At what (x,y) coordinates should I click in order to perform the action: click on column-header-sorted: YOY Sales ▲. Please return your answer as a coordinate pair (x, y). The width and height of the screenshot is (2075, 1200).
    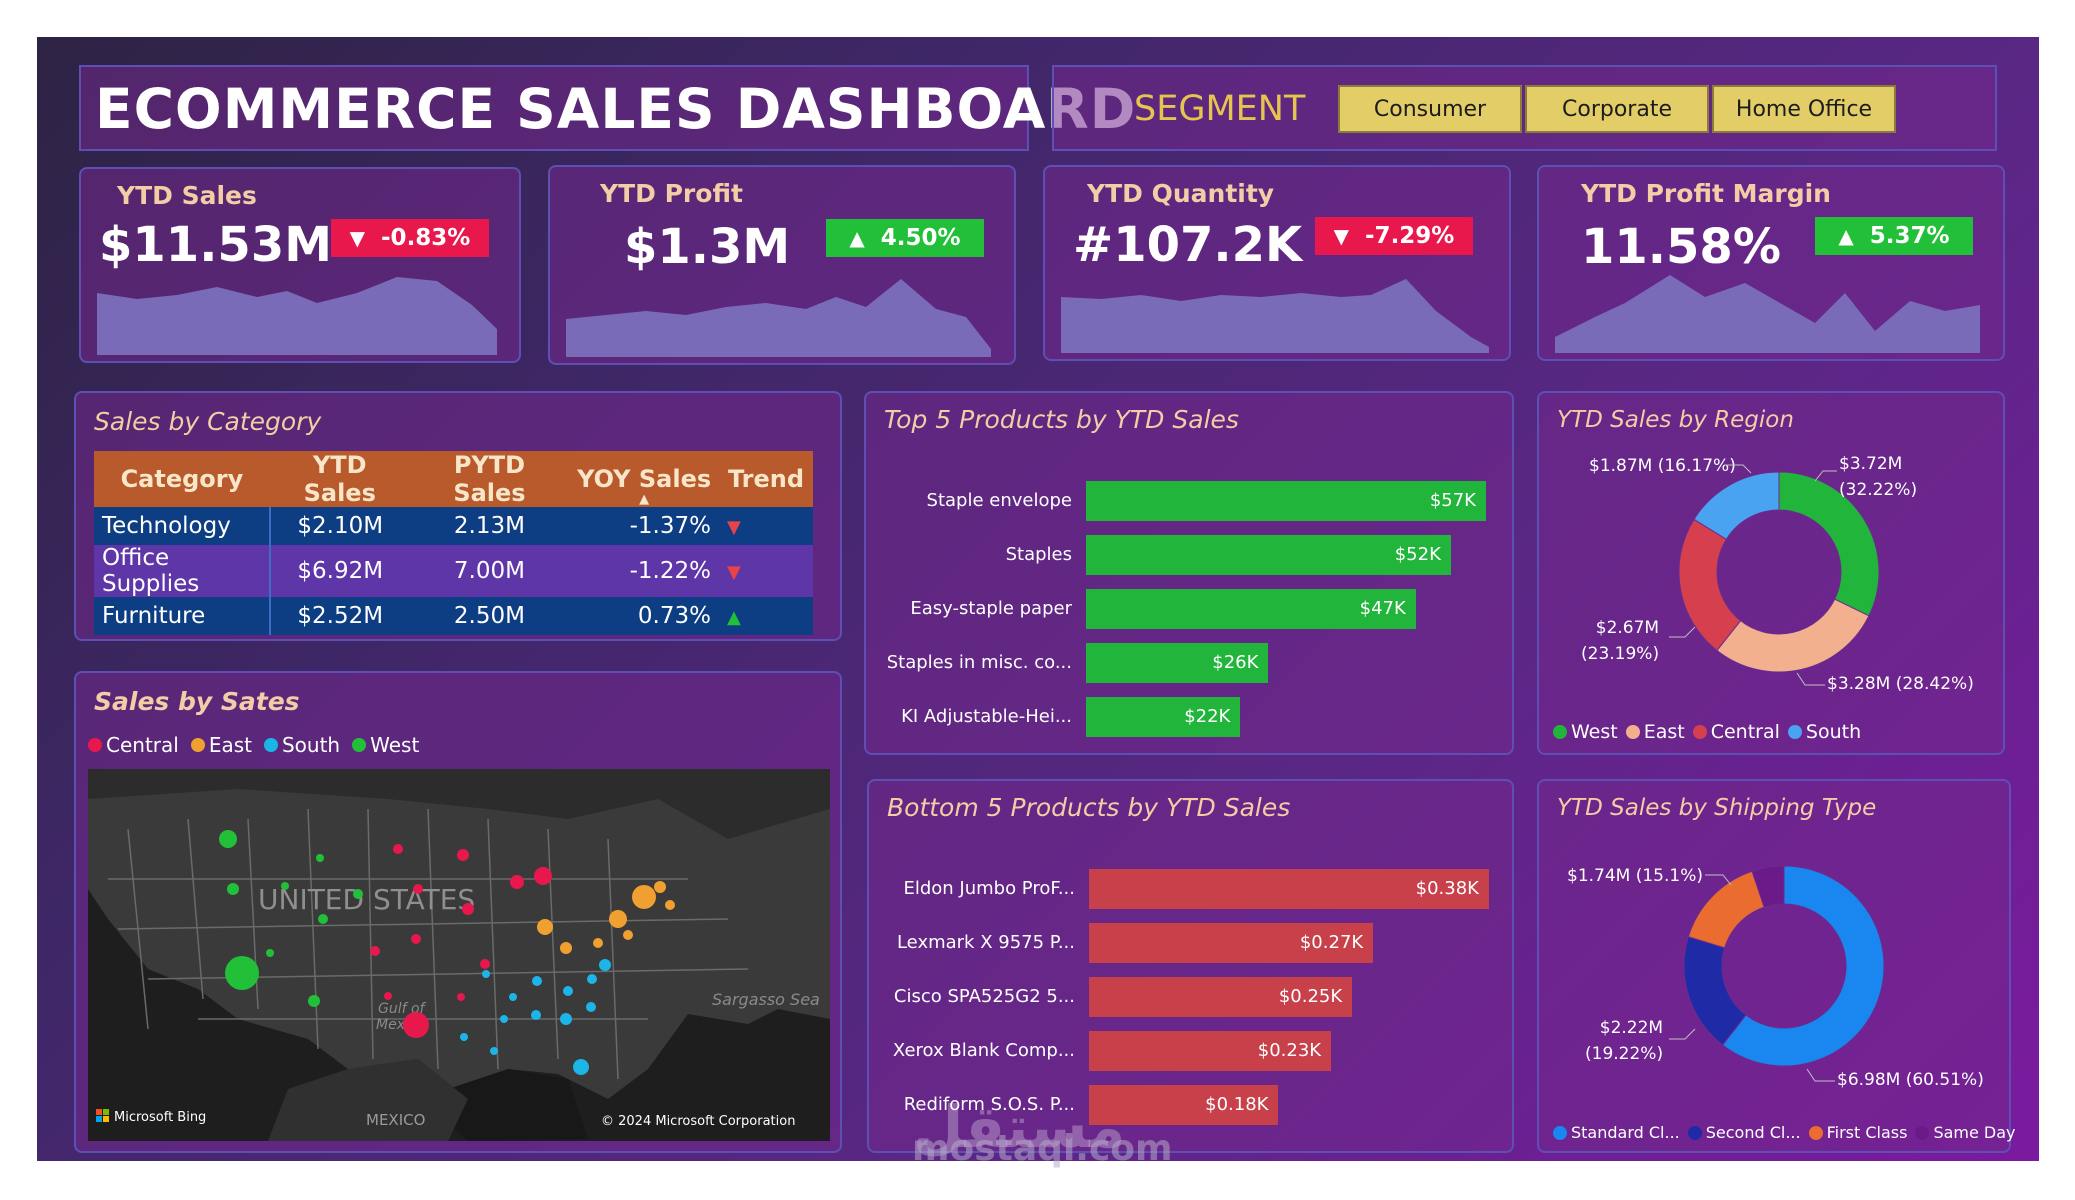
    Looking at the image, I should click on (644, 479).